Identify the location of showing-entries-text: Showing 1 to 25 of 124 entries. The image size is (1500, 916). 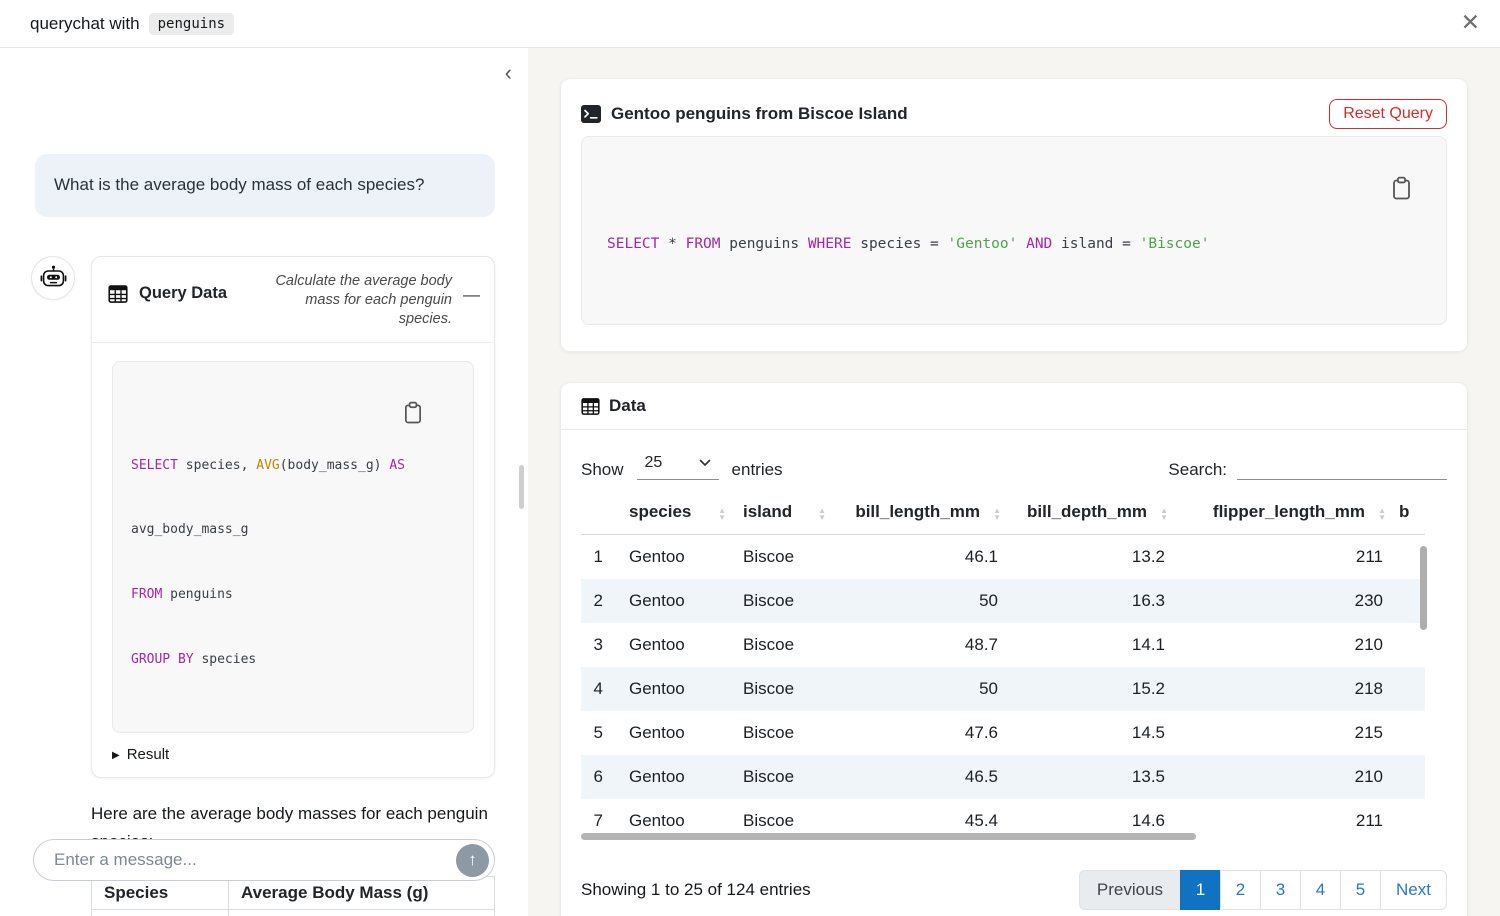
(696, 890).